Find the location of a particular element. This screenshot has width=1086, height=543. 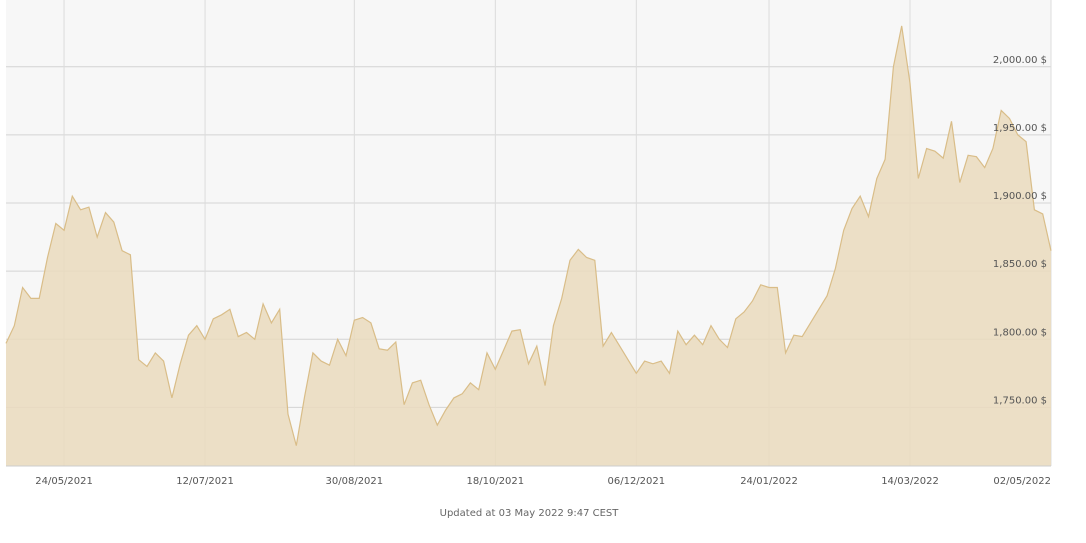

x-tick-label: 30/08/2021 is located at coordinates (355, 481).